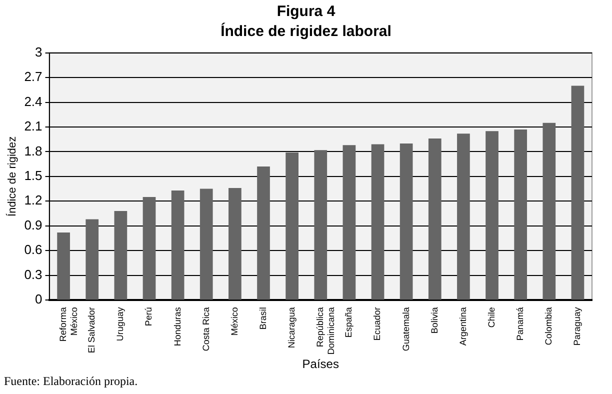  What do you see at coordinates (320, 364) in the screenshot?
I see `x-axis-title: Países` at bounding box center [320, 364].